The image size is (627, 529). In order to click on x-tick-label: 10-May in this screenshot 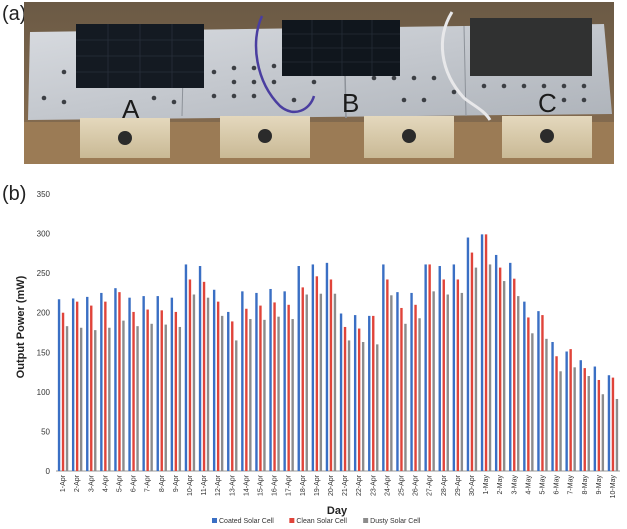, I will do `click(613, 487)`.